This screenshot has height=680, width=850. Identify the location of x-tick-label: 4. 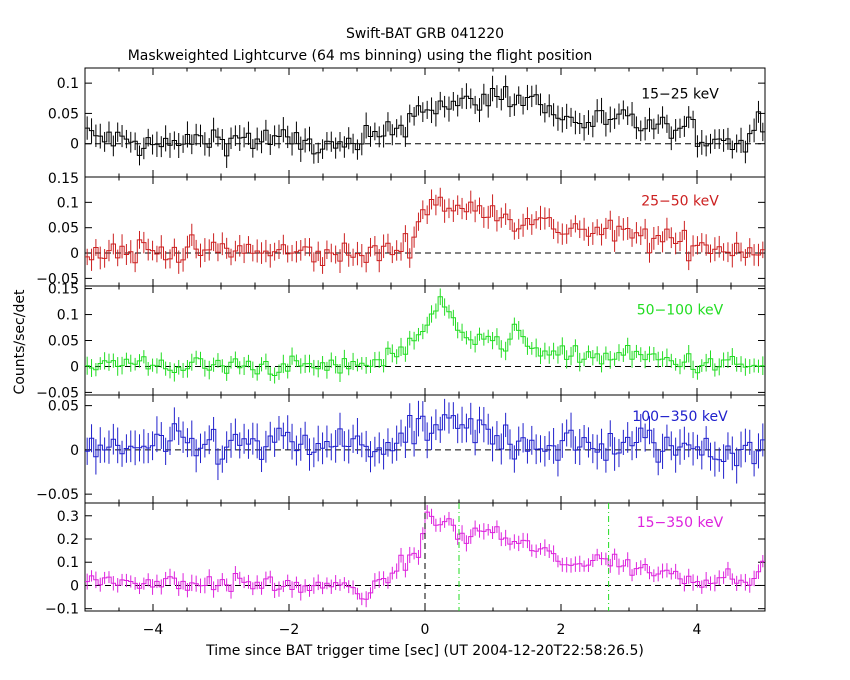
(697, 630).